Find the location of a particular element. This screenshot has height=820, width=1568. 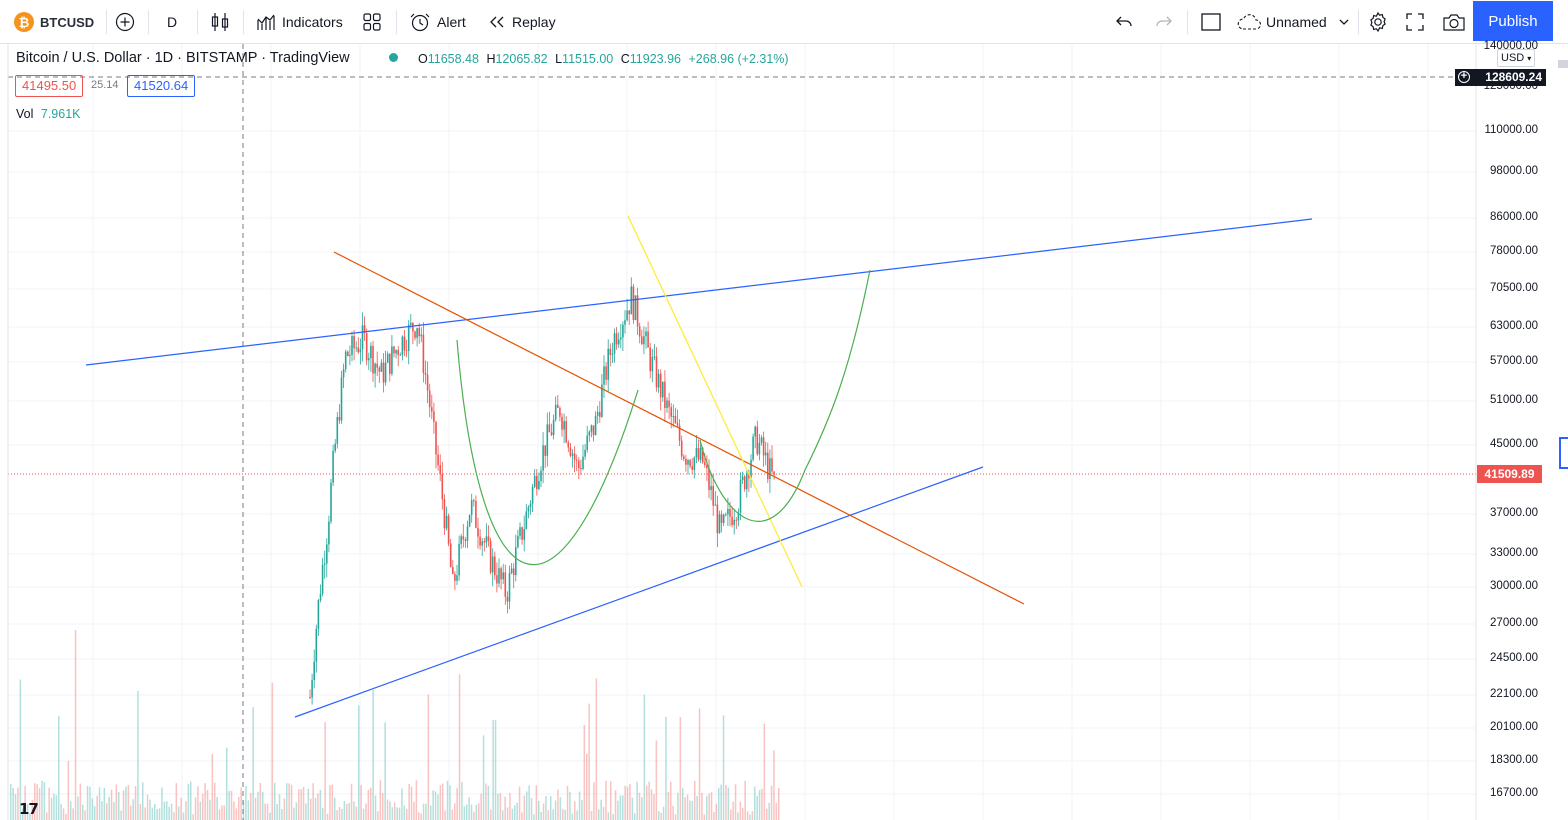

add-price-line-icon: + is located at coordinates (1464, 77).